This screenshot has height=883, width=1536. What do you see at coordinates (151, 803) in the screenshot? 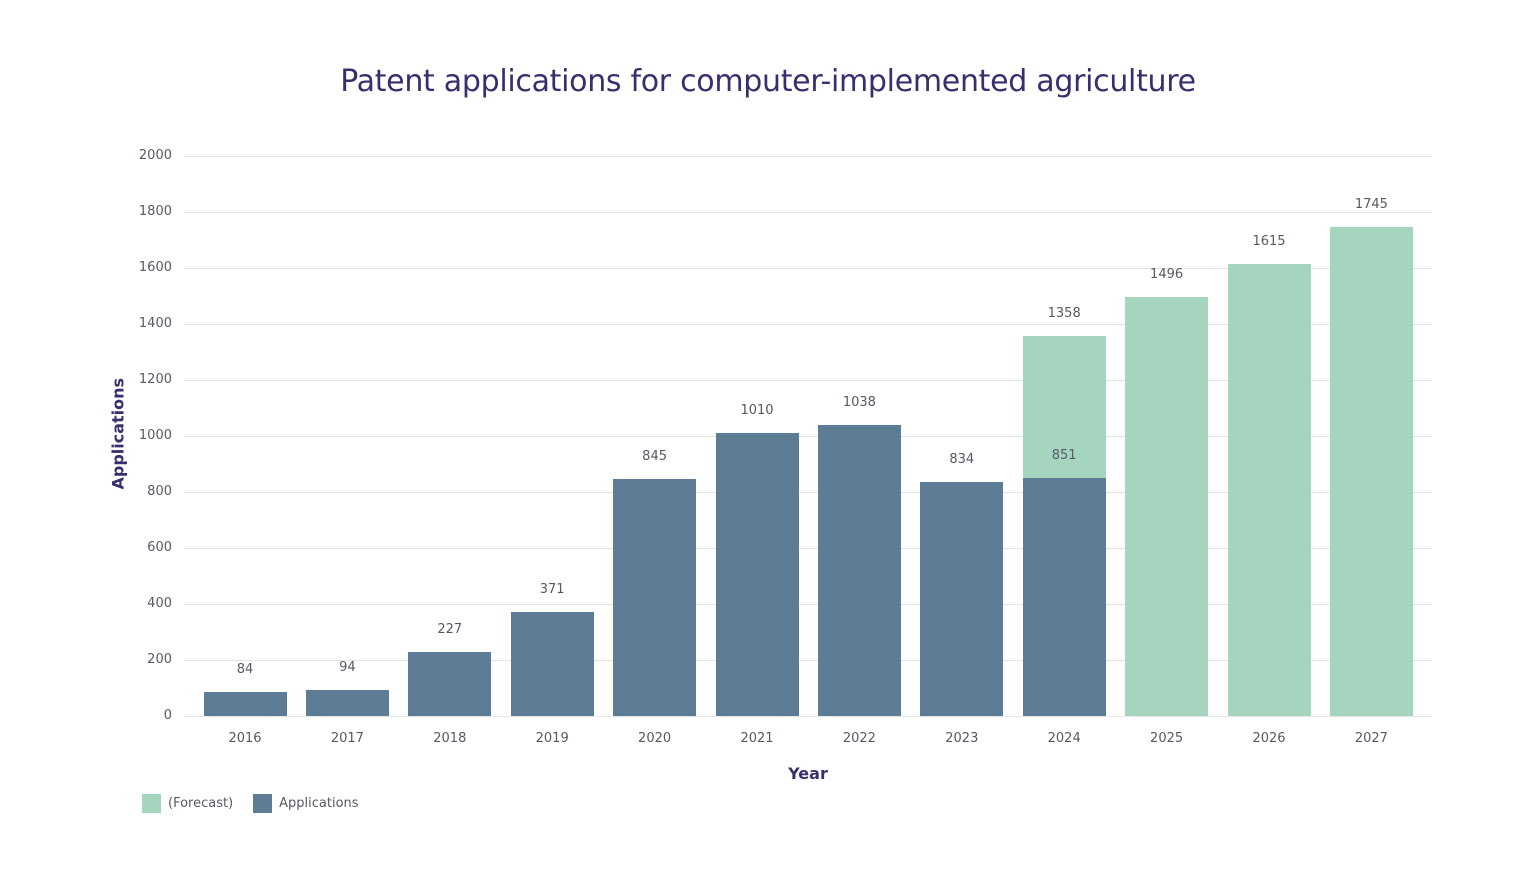
I see `legend-swatch-forecast` at bounding box center [151, 803].